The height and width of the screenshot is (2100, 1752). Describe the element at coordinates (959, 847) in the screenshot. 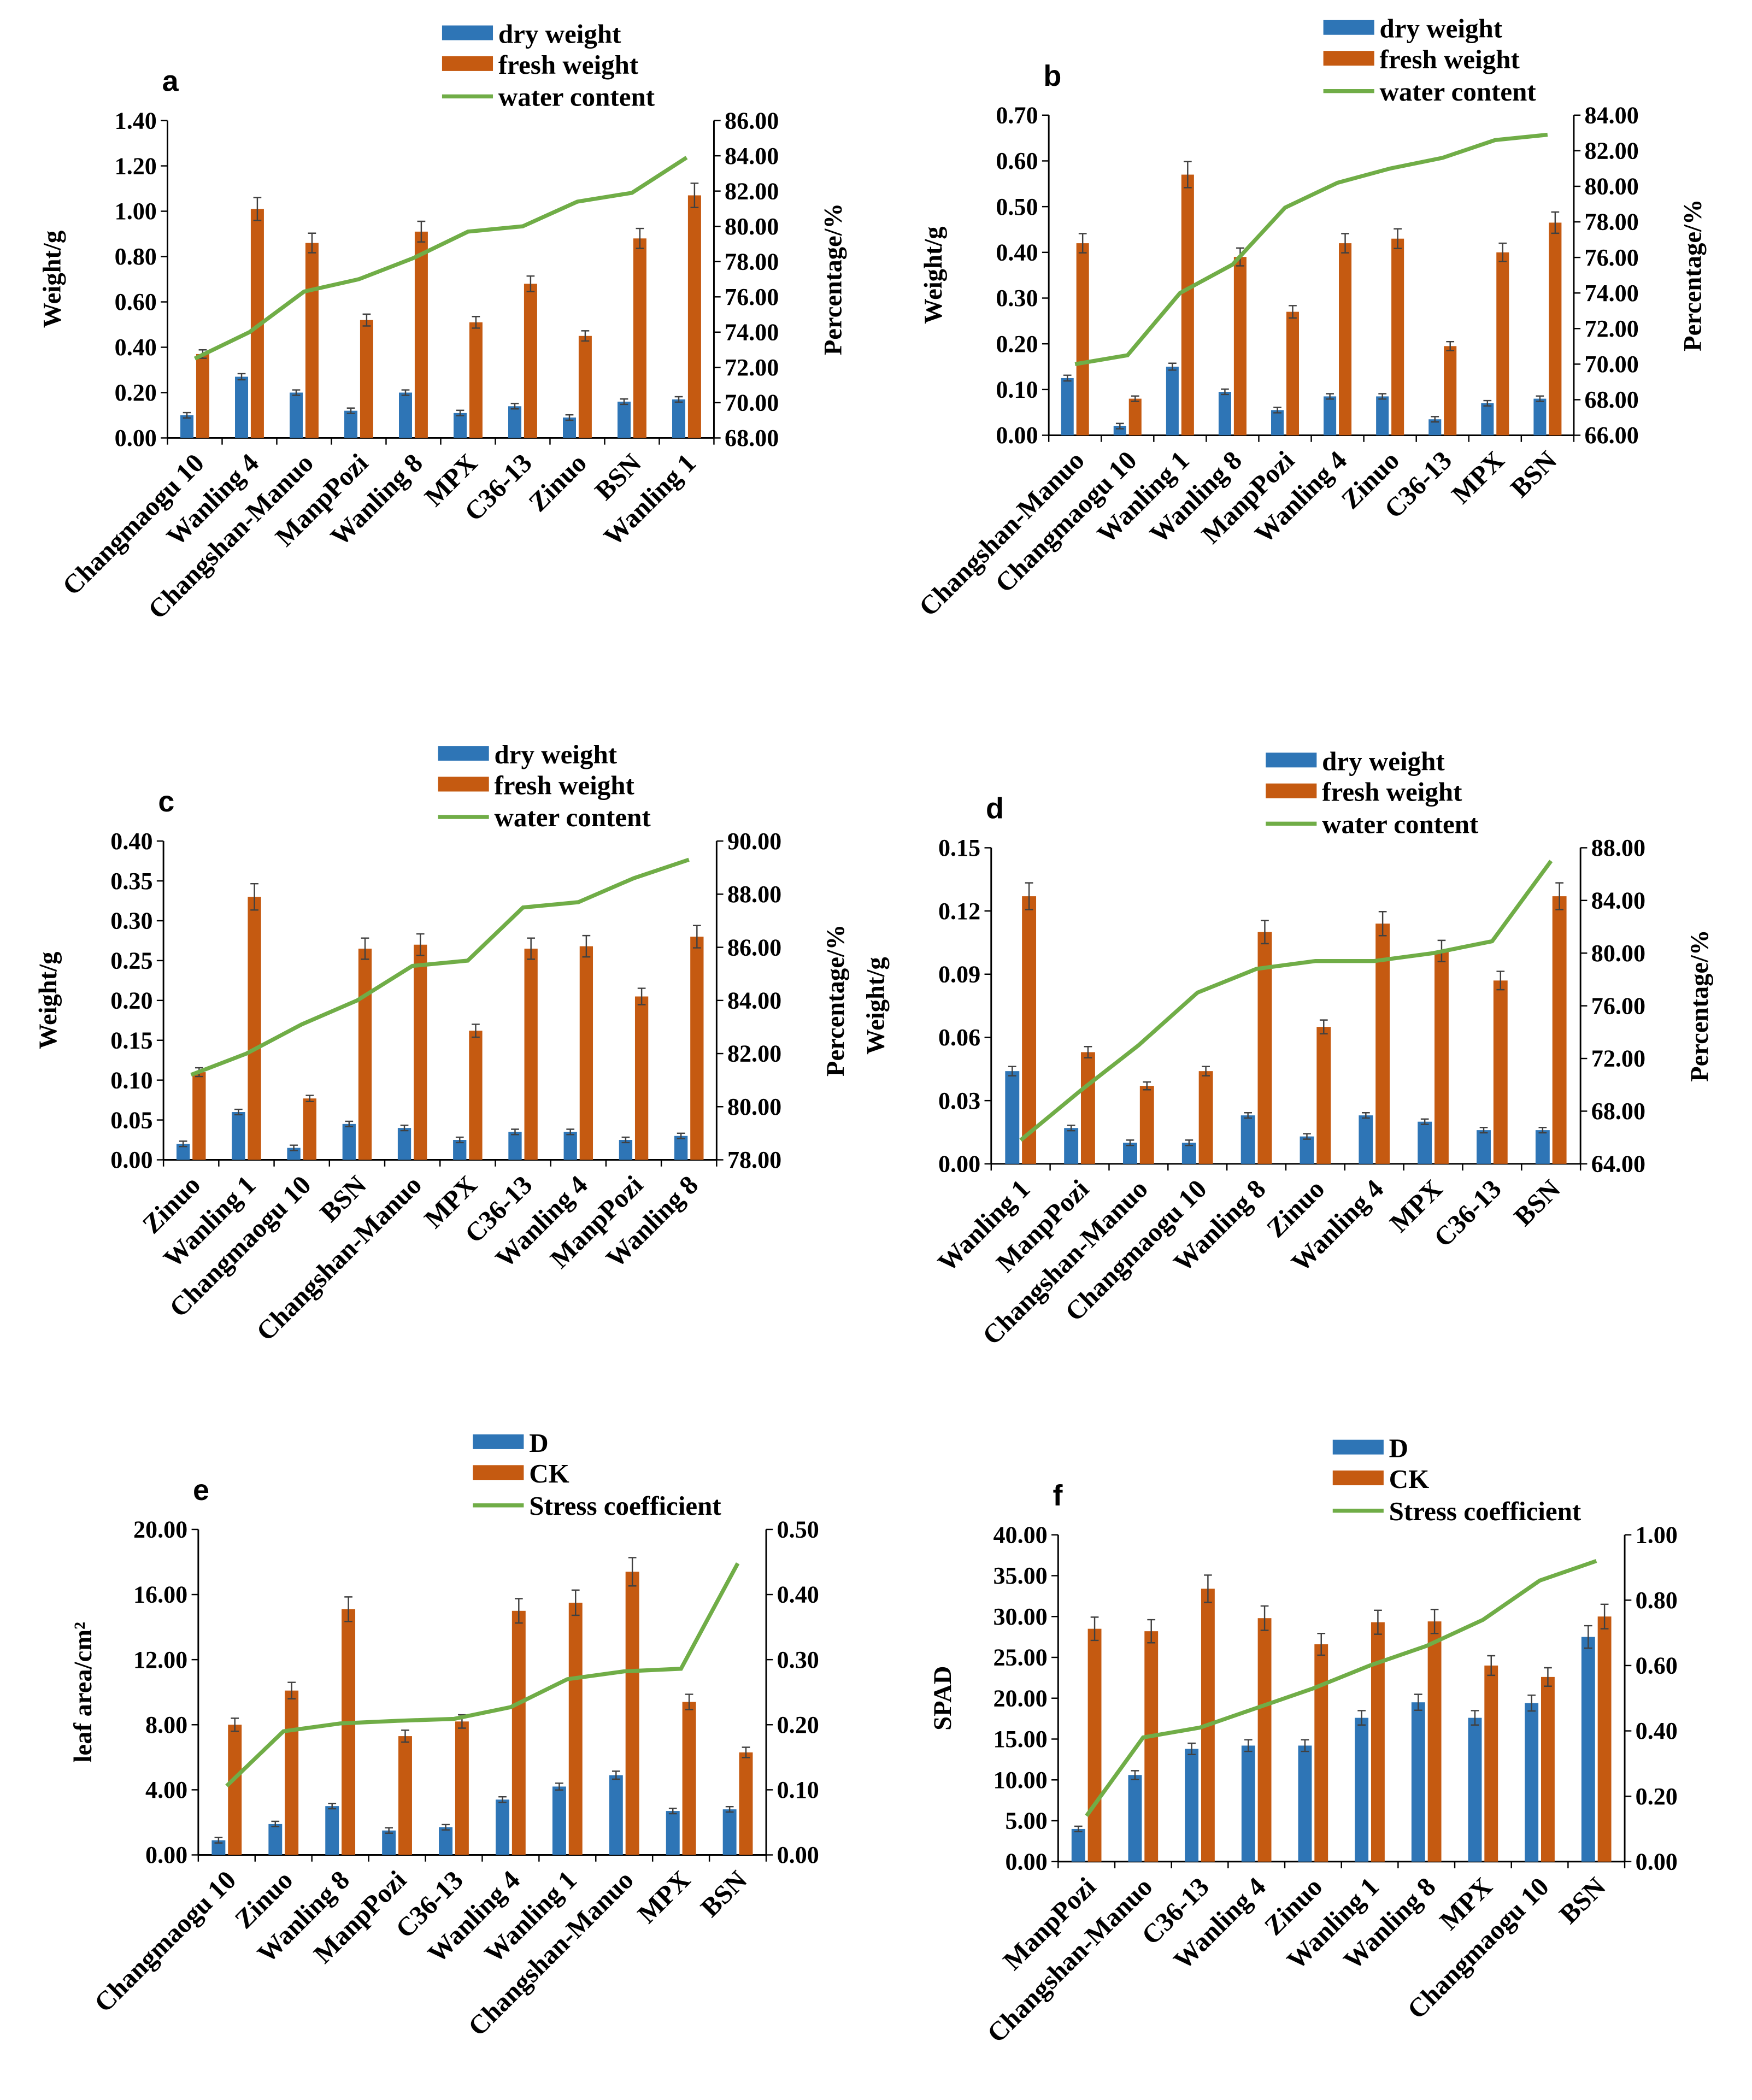

I see `y-tick-label: 0.15` at that location.